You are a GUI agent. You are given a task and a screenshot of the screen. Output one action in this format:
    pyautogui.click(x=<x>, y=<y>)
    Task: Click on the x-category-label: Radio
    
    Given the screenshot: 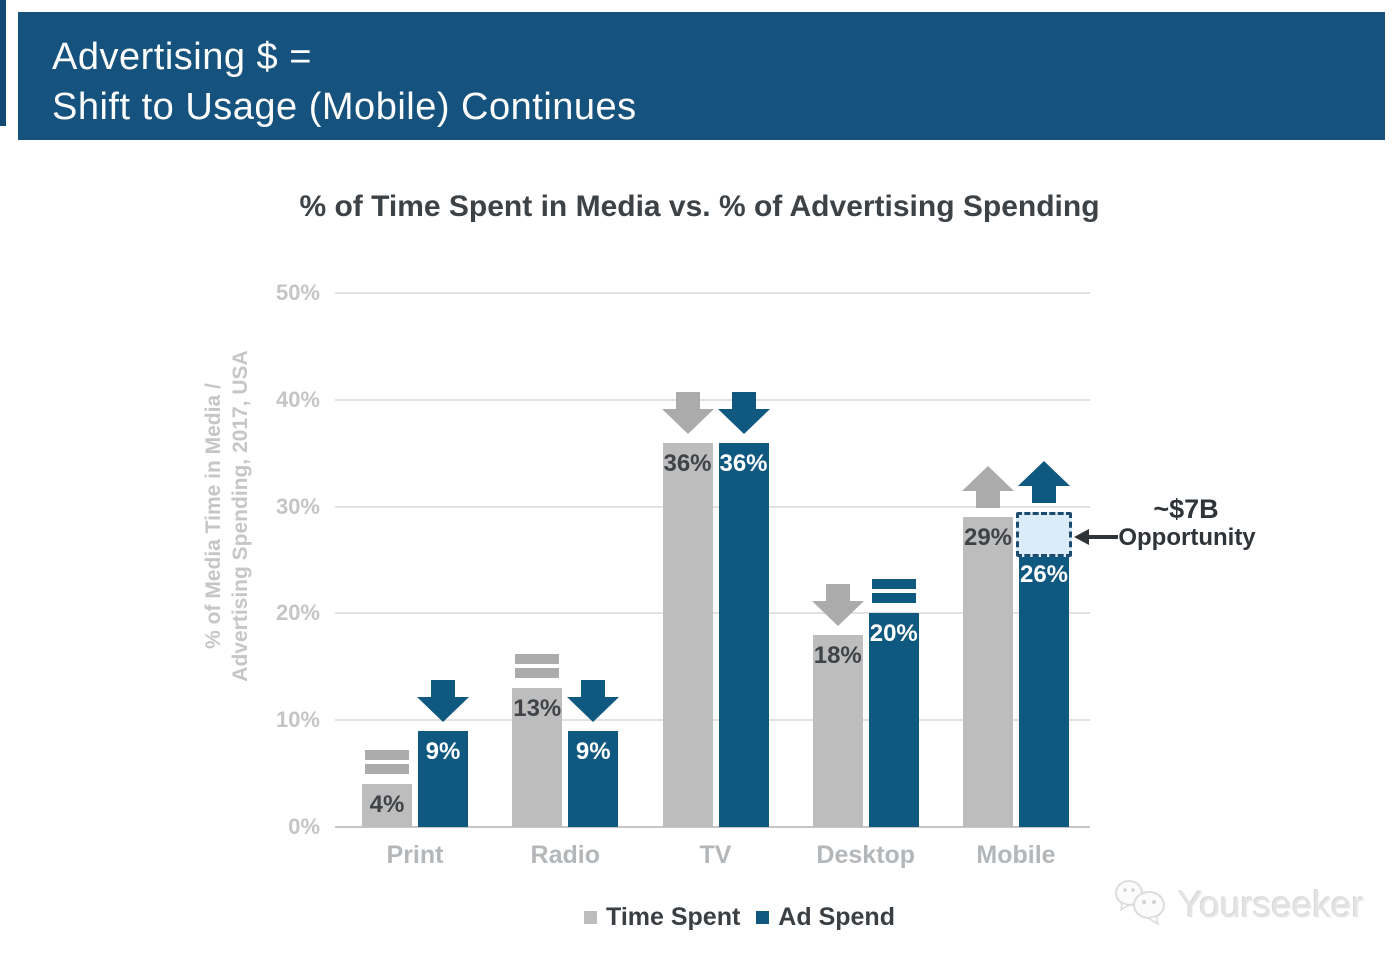 What is the action you would take?
    pyautogui.click(x=565, y=855)
    